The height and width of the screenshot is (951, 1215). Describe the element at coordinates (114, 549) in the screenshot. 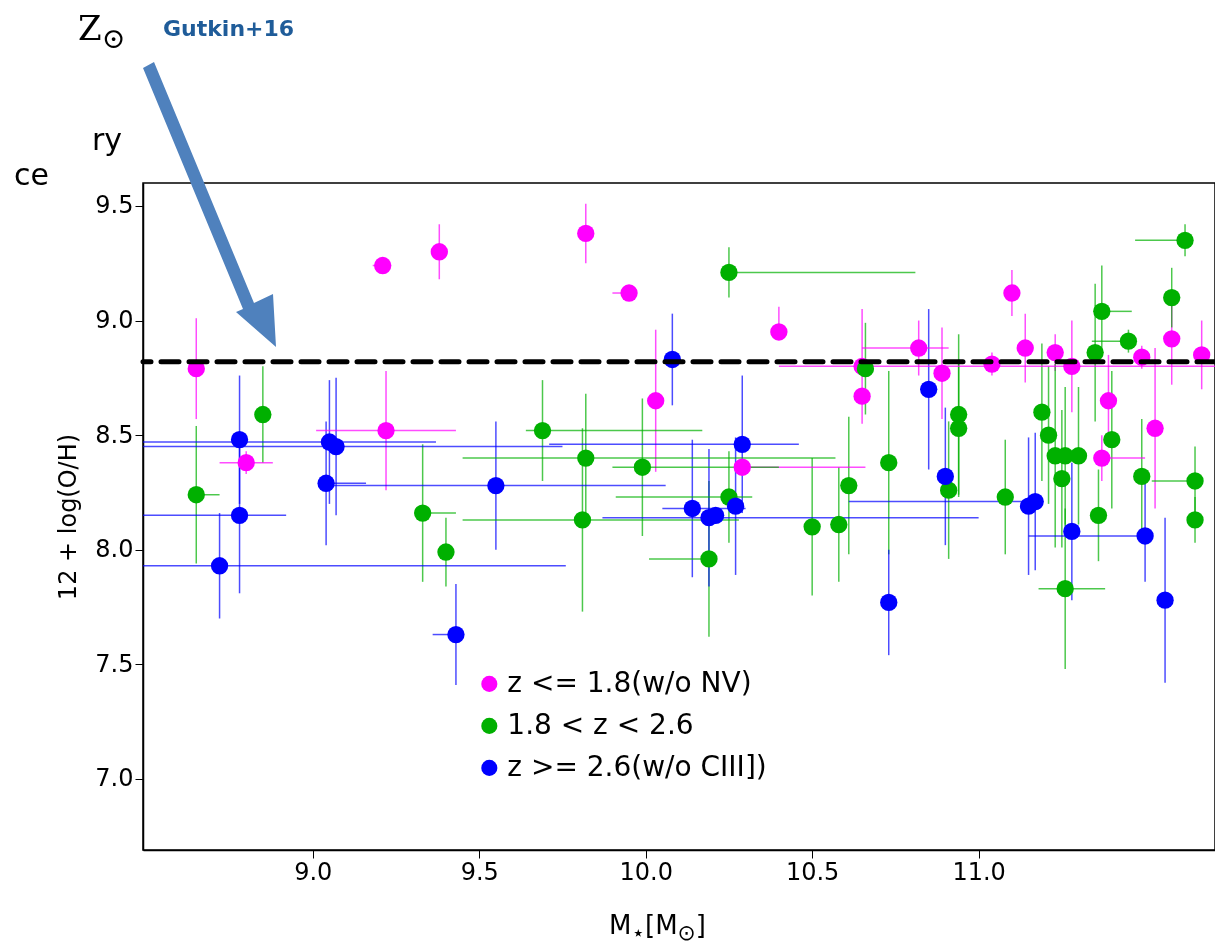

I see `y-tick-label: 8.0` at that location.